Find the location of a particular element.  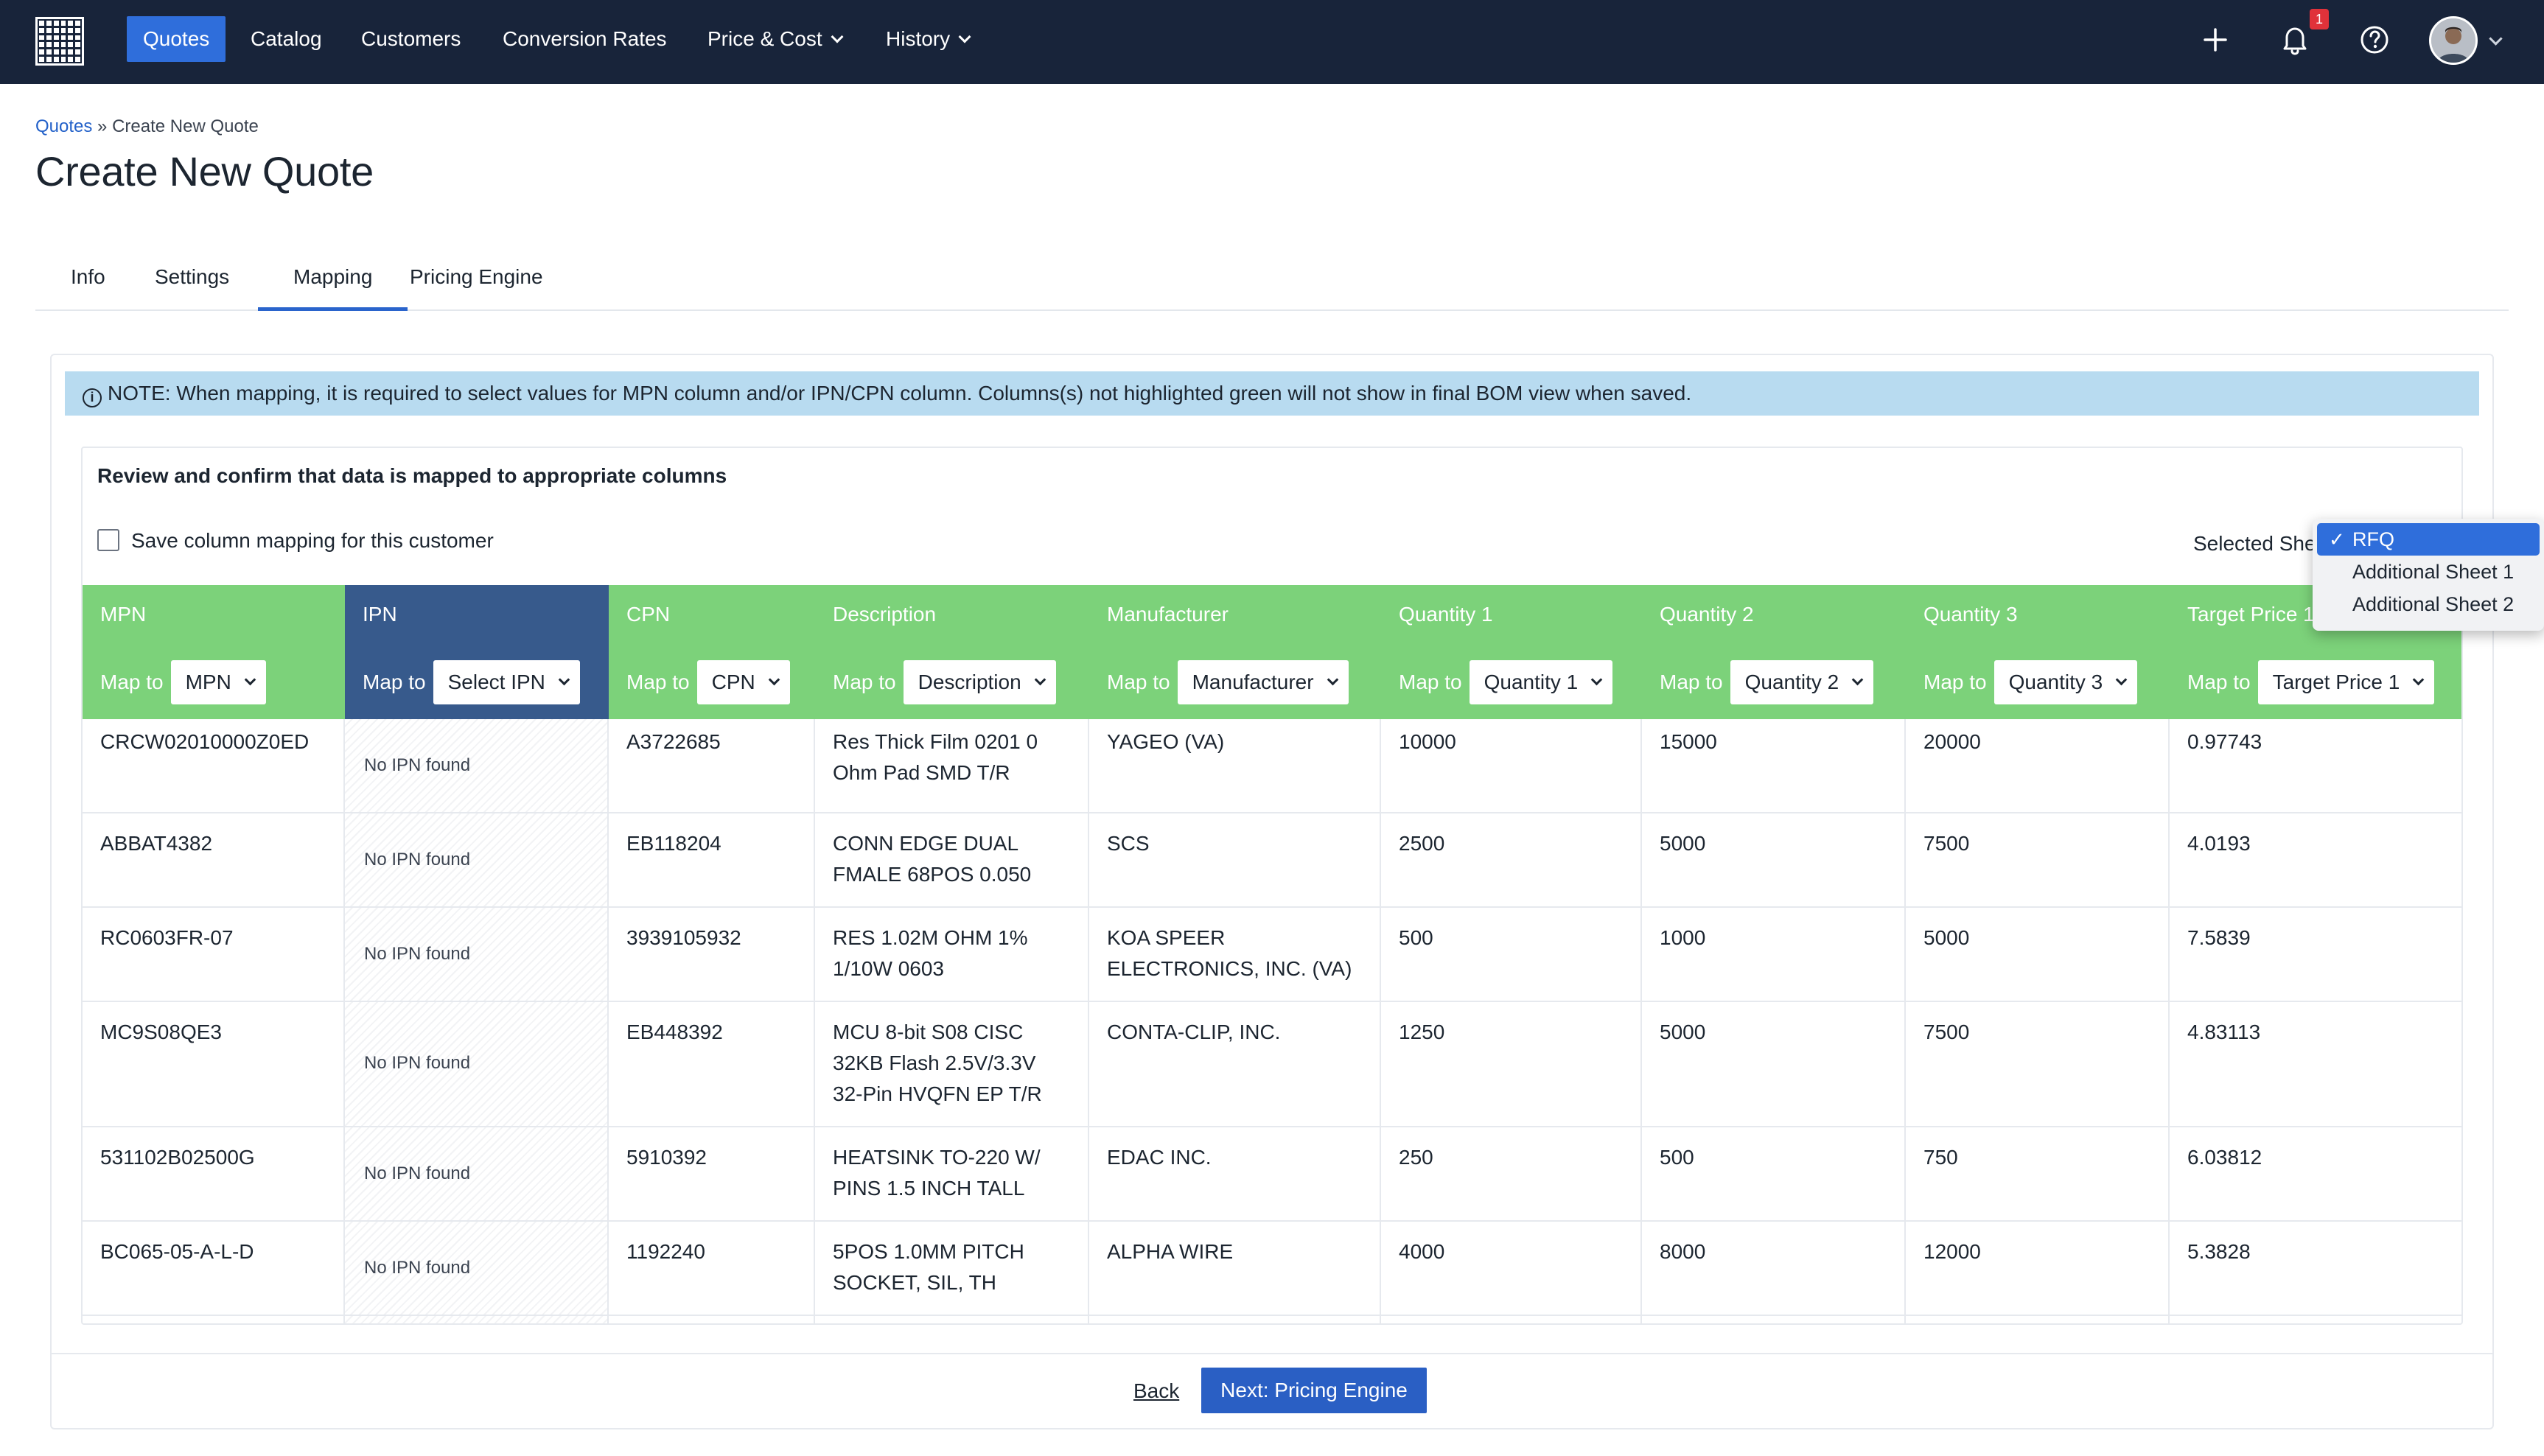

map-to-select-cpn: CPN is located at coordinates (743, 682).